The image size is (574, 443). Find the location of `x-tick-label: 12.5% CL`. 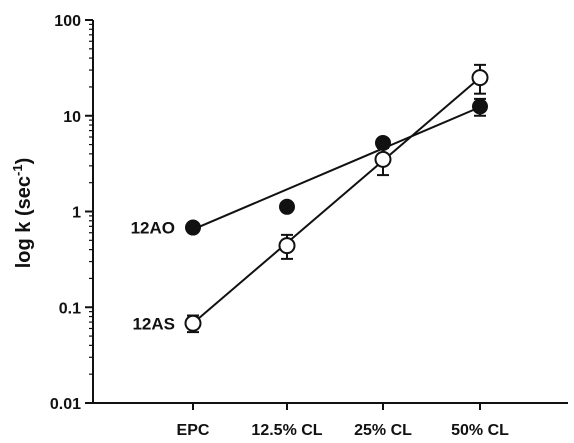

x-tick-label: 12.5% CL is located at coordinates (286, 430).